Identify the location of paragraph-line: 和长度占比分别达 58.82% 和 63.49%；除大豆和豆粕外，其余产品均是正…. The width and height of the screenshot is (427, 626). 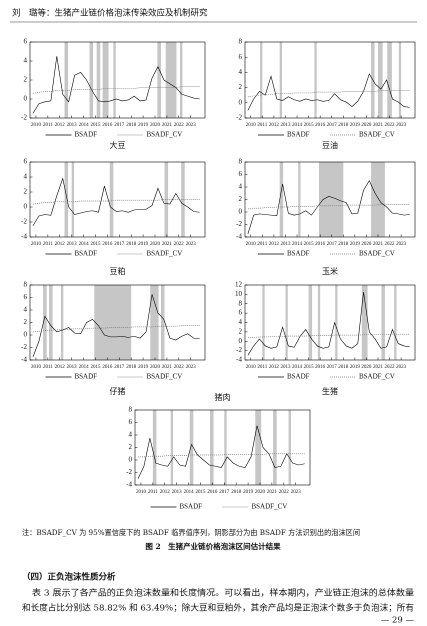
(218, 608).